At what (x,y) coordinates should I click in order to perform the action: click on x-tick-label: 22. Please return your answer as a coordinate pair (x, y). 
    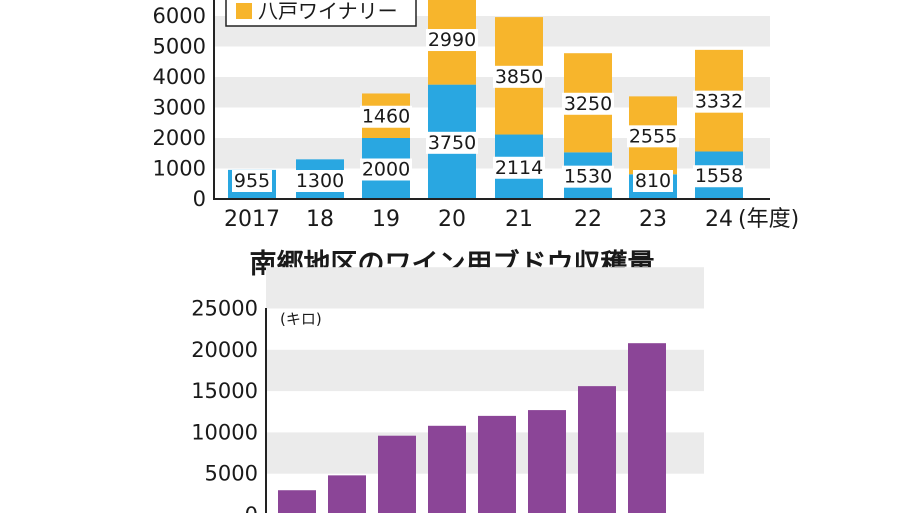
    Looking at the image, I should click on (588, 219).